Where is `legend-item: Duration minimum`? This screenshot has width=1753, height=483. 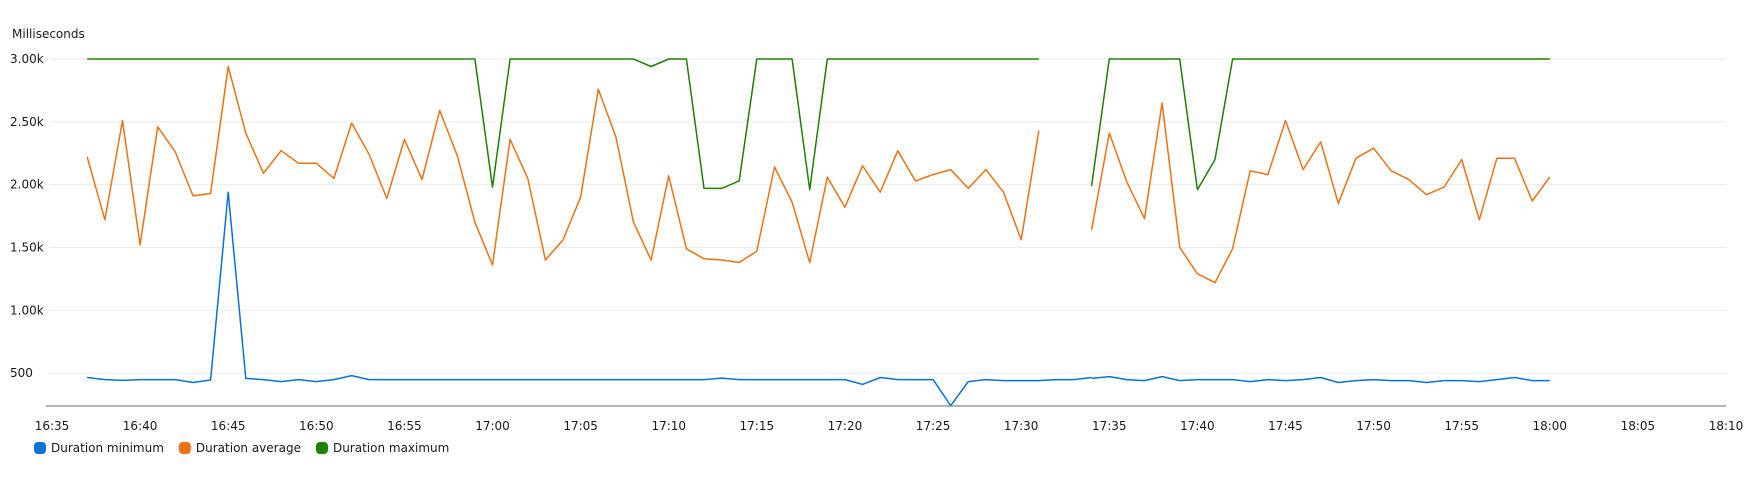 legend-item: Duration minimum is located at coordinates (99, 448).